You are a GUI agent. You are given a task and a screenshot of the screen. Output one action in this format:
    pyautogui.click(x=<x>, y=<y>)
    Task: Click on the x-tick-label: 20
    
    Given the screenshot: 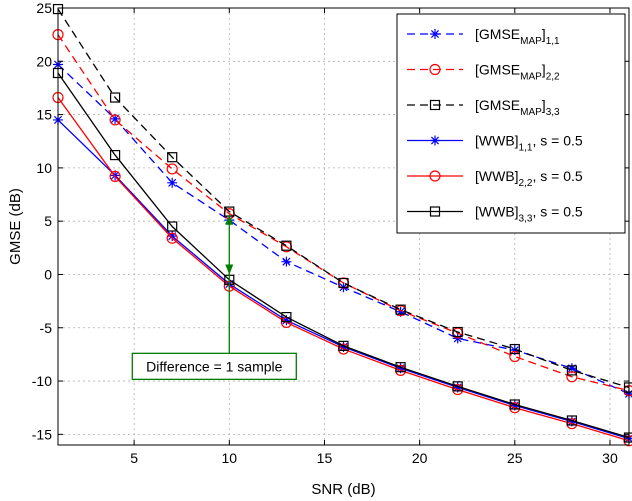 What is the action you would take?
    pyautogui.click(x=420, y=458)
    